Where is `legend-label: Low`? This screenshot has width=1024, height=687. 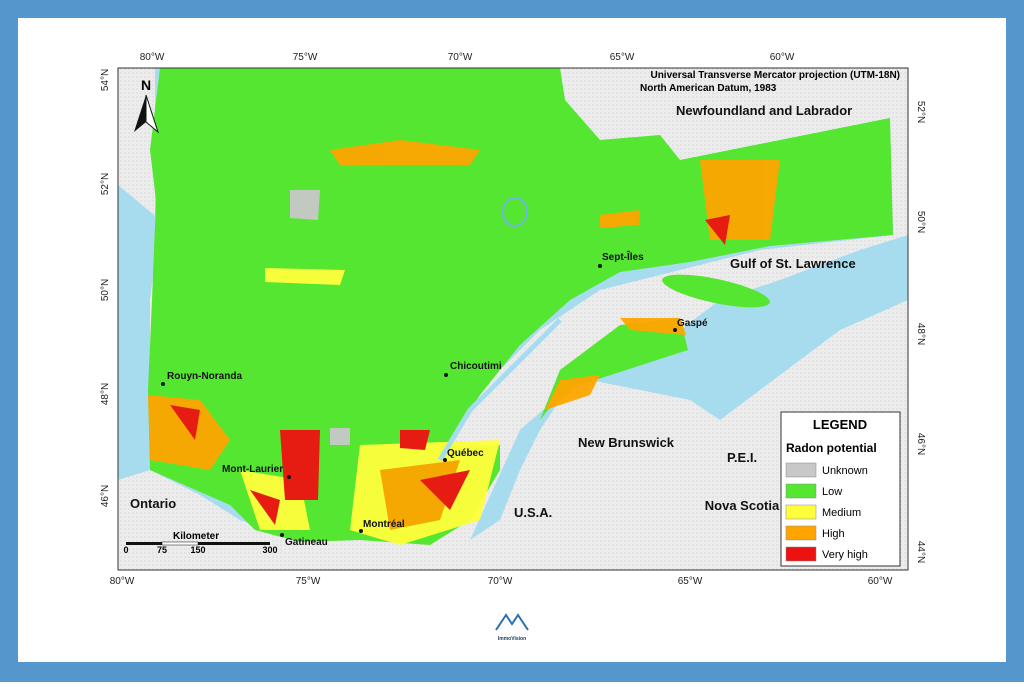
legend-label: Low is located at coordinates (832, 492).